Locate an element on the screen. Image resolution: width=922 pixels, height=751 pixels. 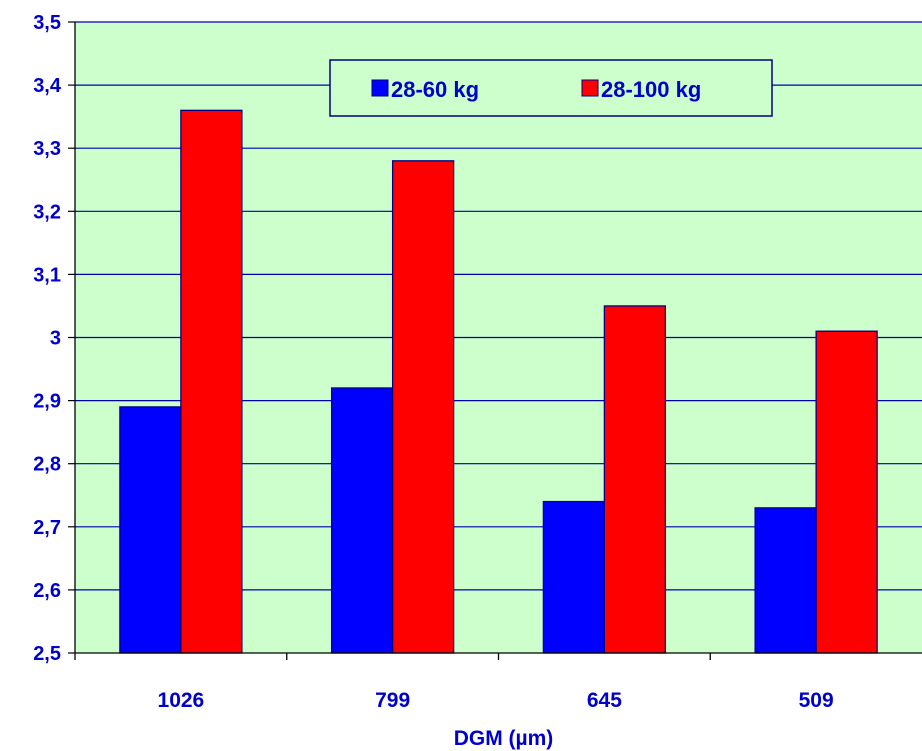
legend-box is located at coordinates (551, 88).